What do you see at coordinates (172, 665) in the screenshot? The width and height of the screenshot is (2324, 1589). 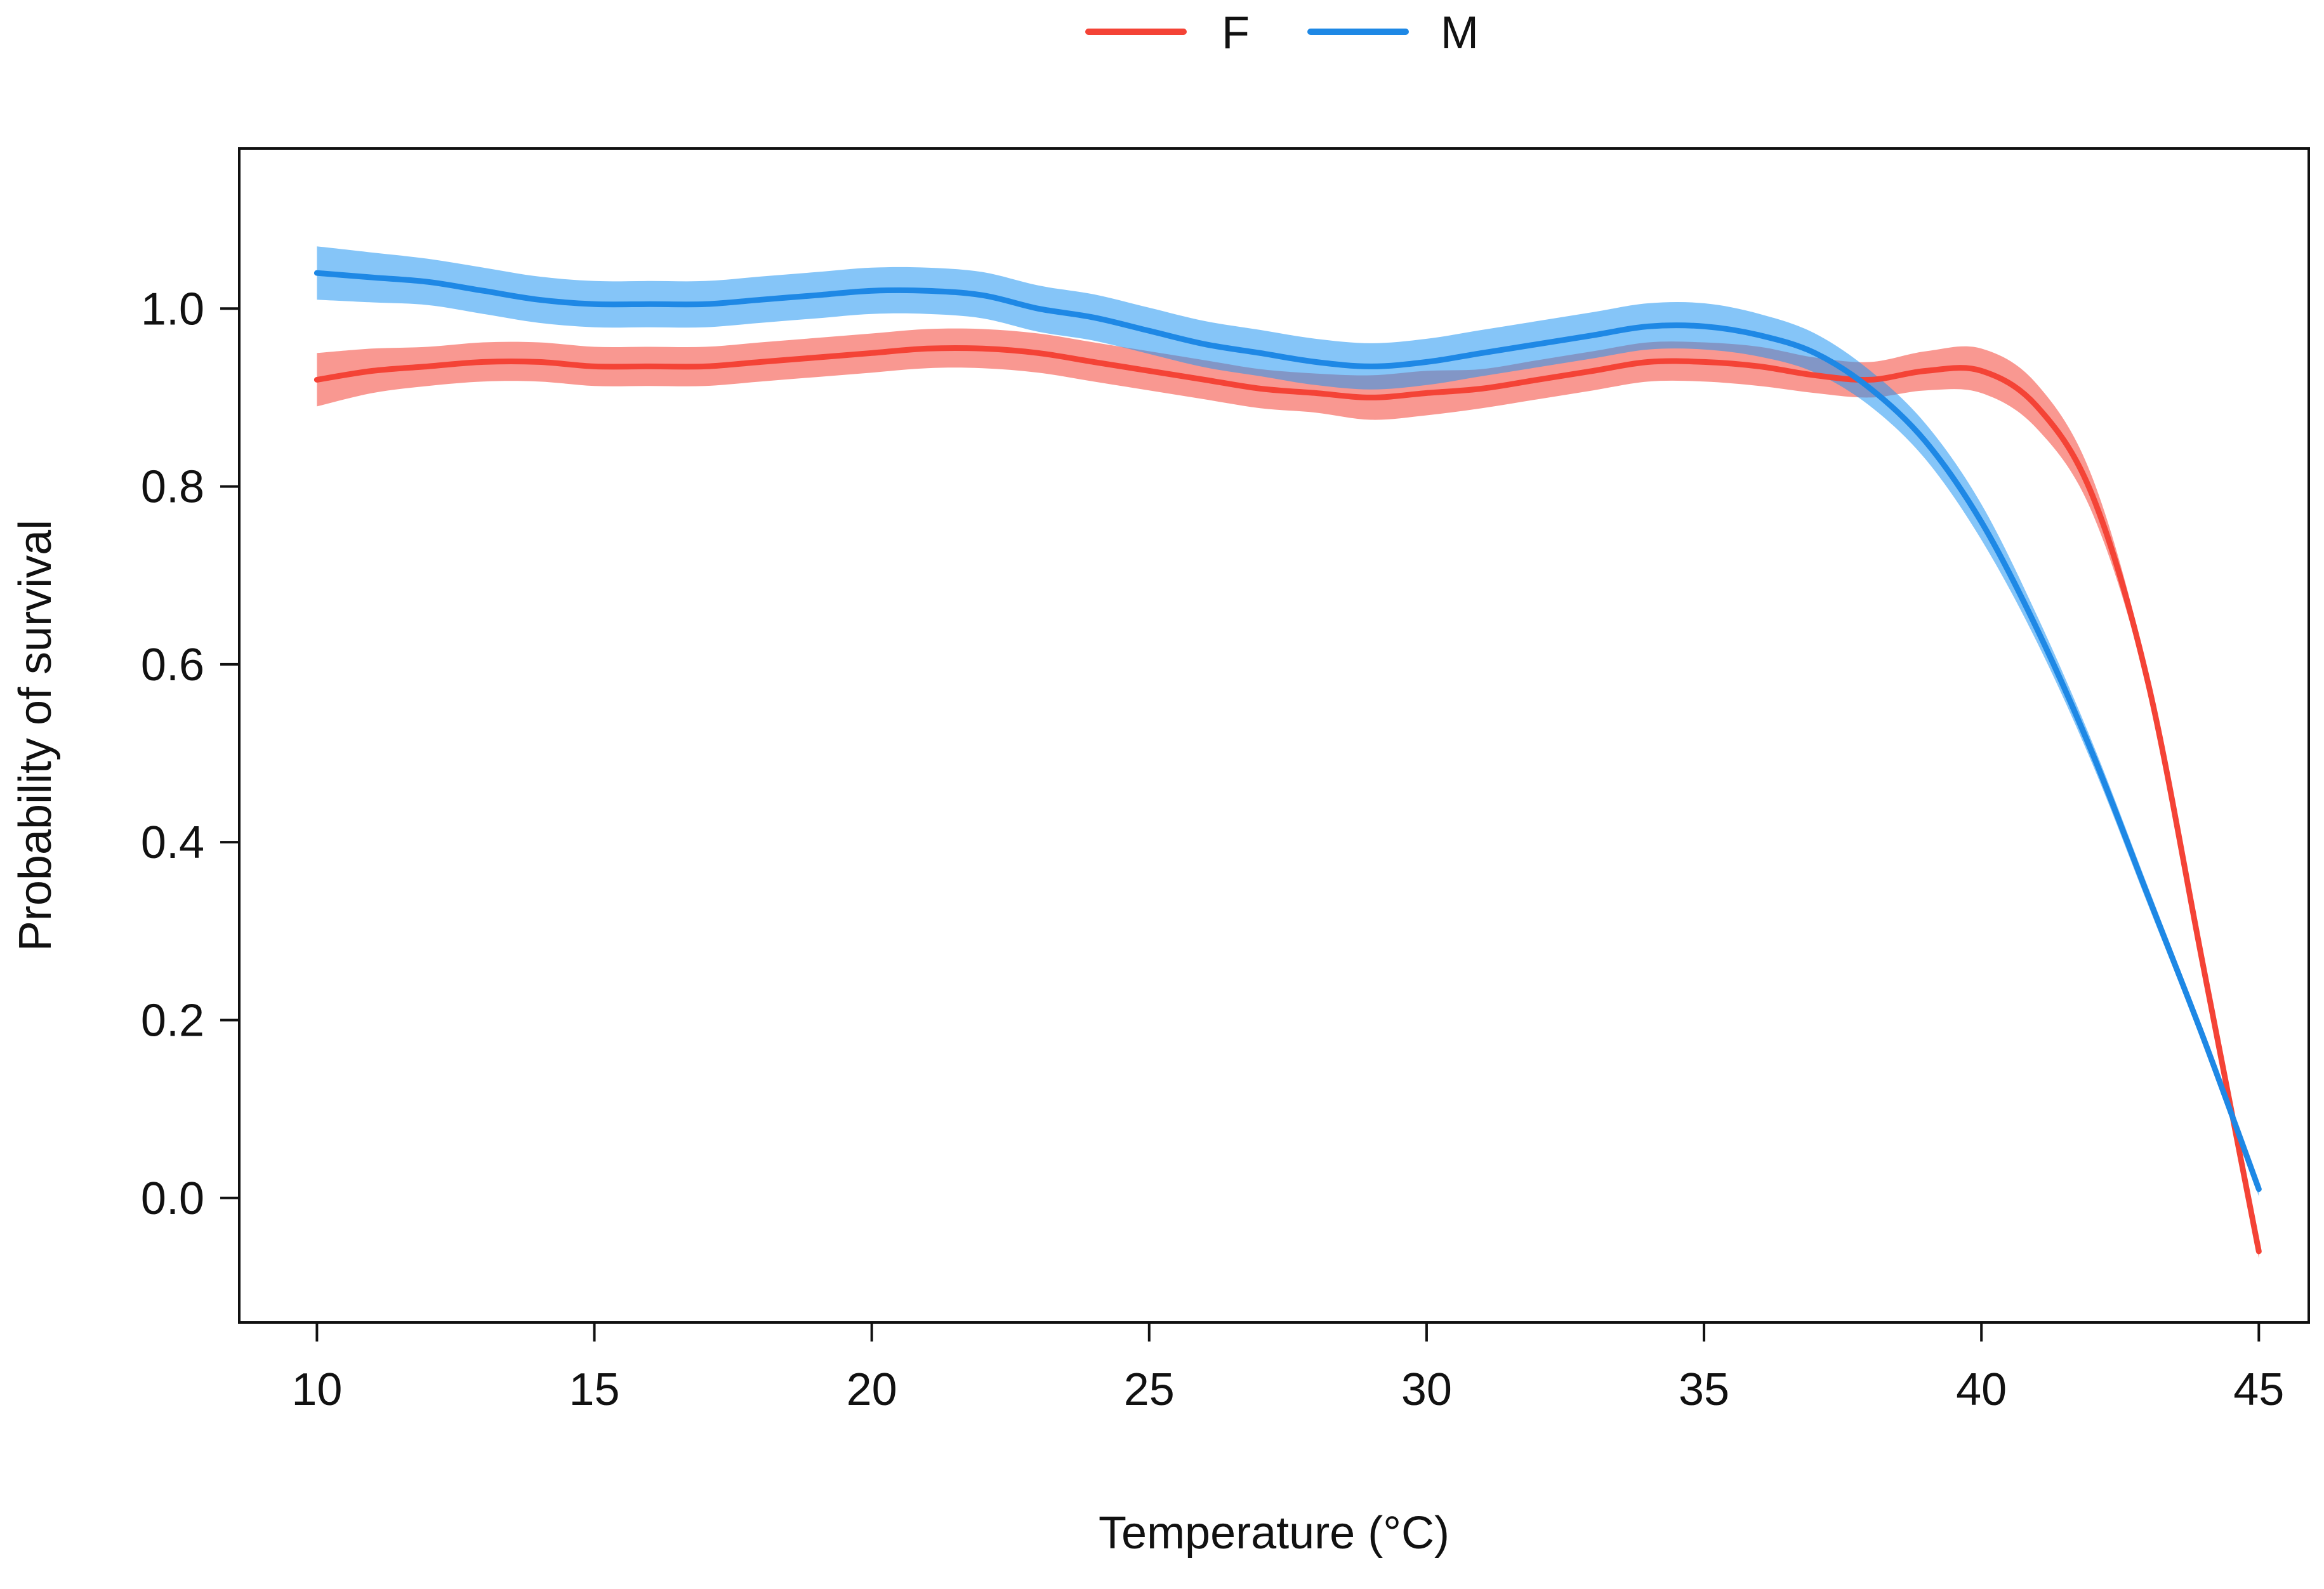 I see `y-tick-label: 0.6` at bounding box center [172, 665].